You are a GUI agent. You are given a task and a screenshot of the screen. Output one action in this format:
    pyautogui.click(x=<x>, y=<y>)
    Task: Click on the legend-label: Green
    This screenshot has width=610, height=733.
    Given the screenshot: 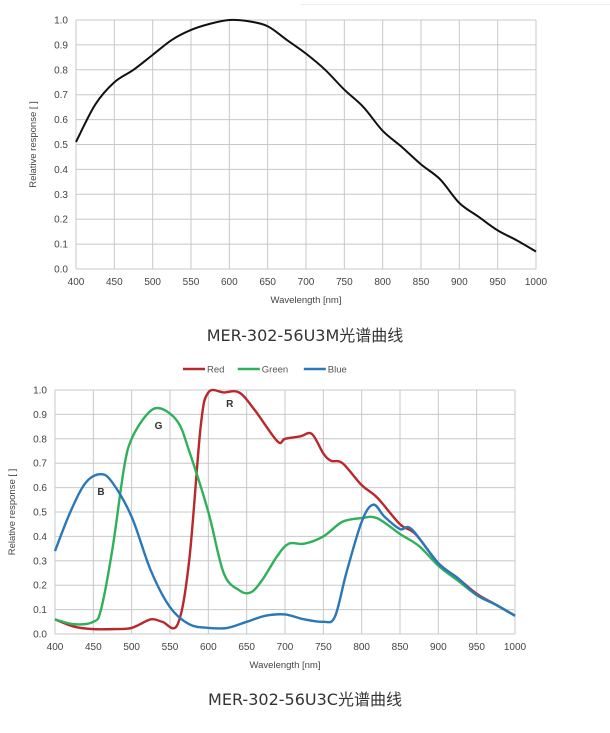 What is the action you would take?
    pyautogui.click(x=275, y=370)
    